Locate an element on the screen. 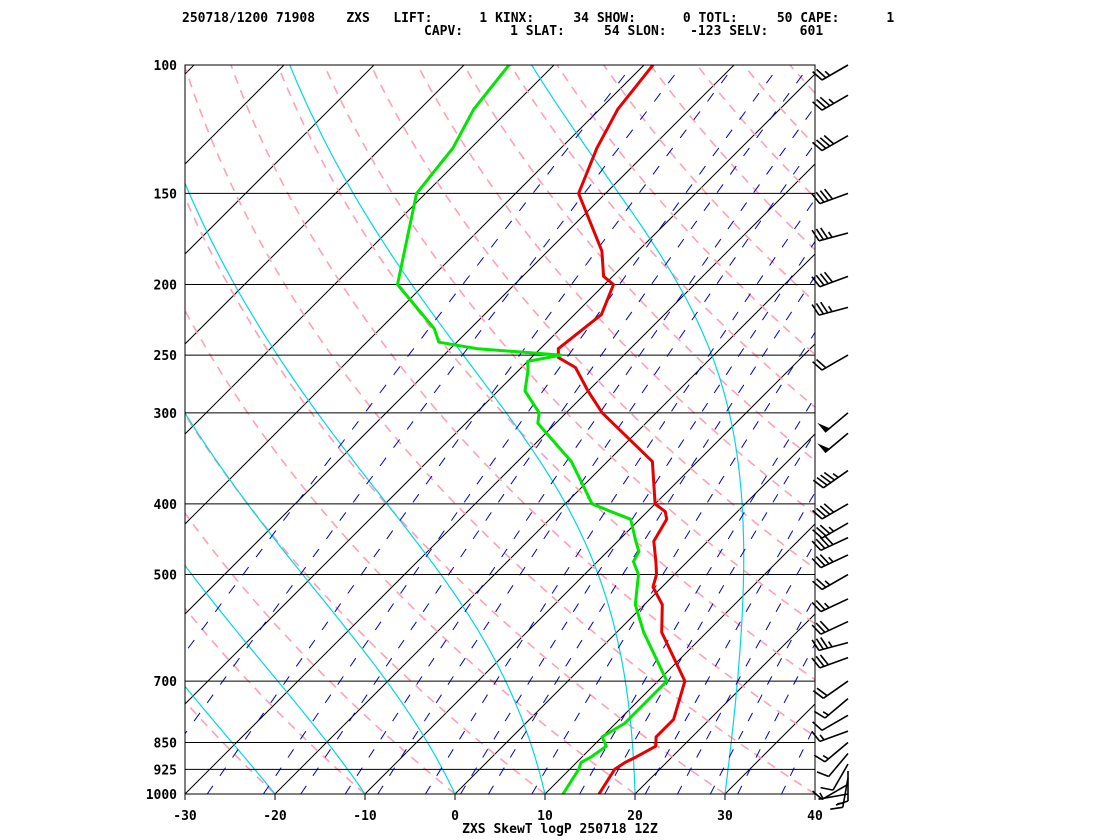  wind-barb-pennant is located at coordinates (823, 448).